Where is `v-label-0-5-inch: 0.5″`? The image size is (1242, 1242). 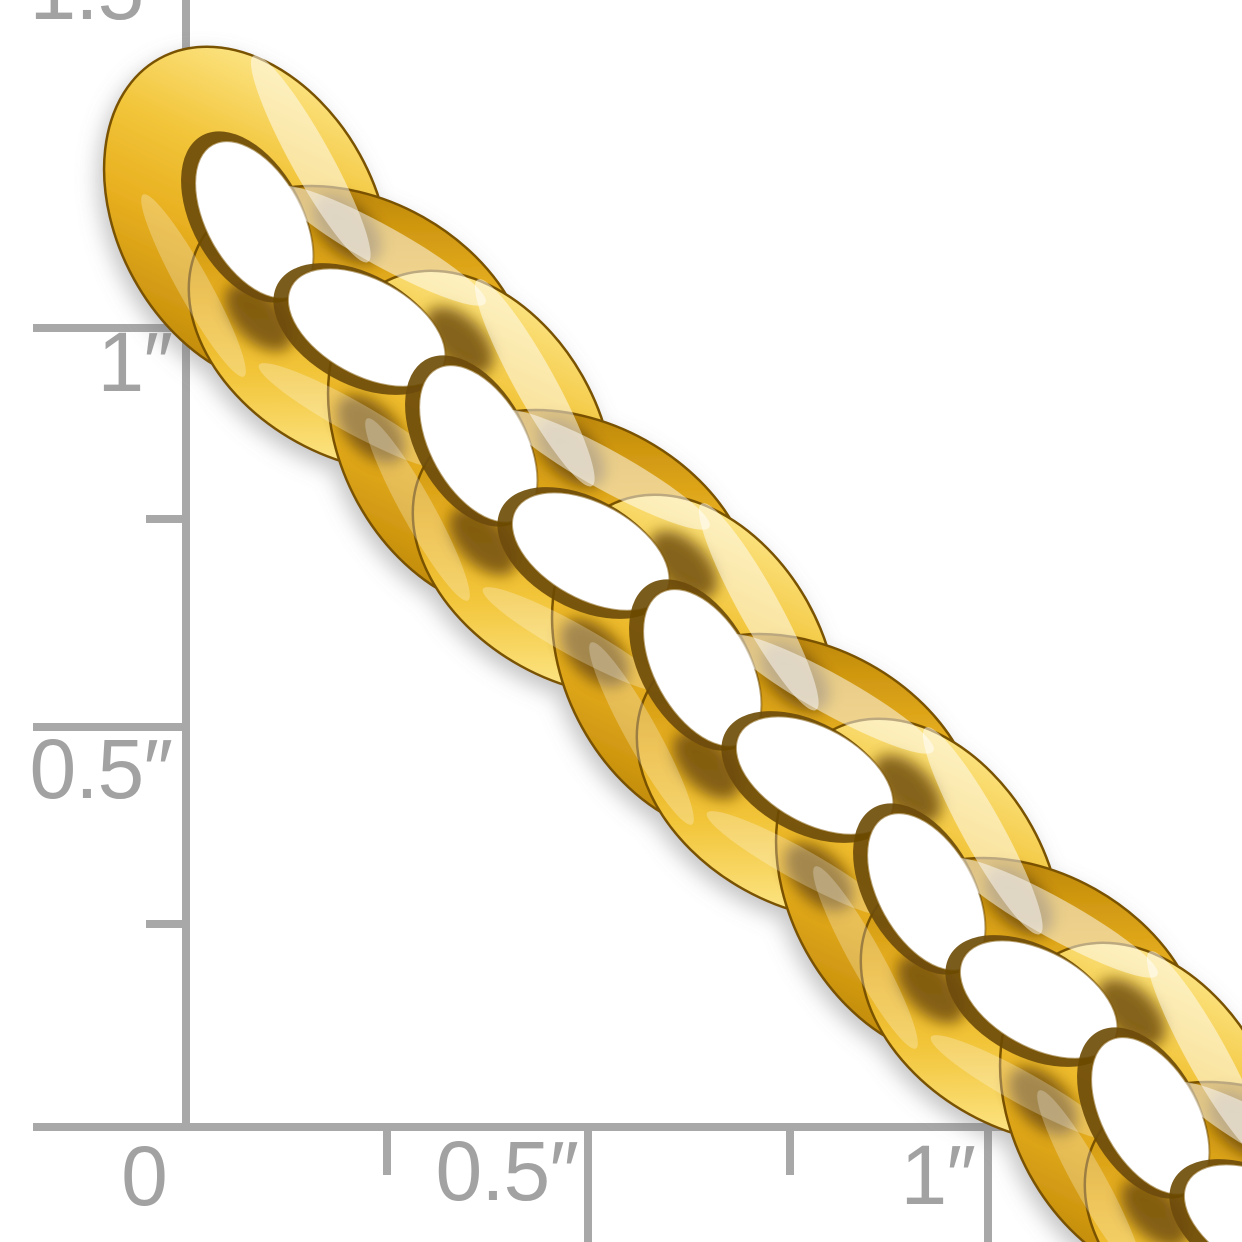
v-label-0-5-inch: 0.5″ is located at coordinates (101, 769).